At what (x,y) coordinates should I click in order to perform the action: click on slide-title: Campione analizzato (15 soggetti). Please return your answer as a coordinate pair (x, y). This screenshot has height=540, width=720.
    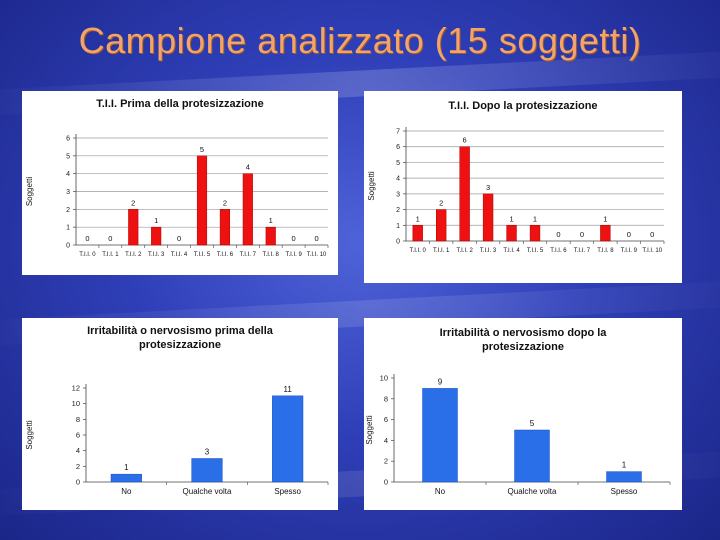
    Looking at the image, I should click on (360, 40).